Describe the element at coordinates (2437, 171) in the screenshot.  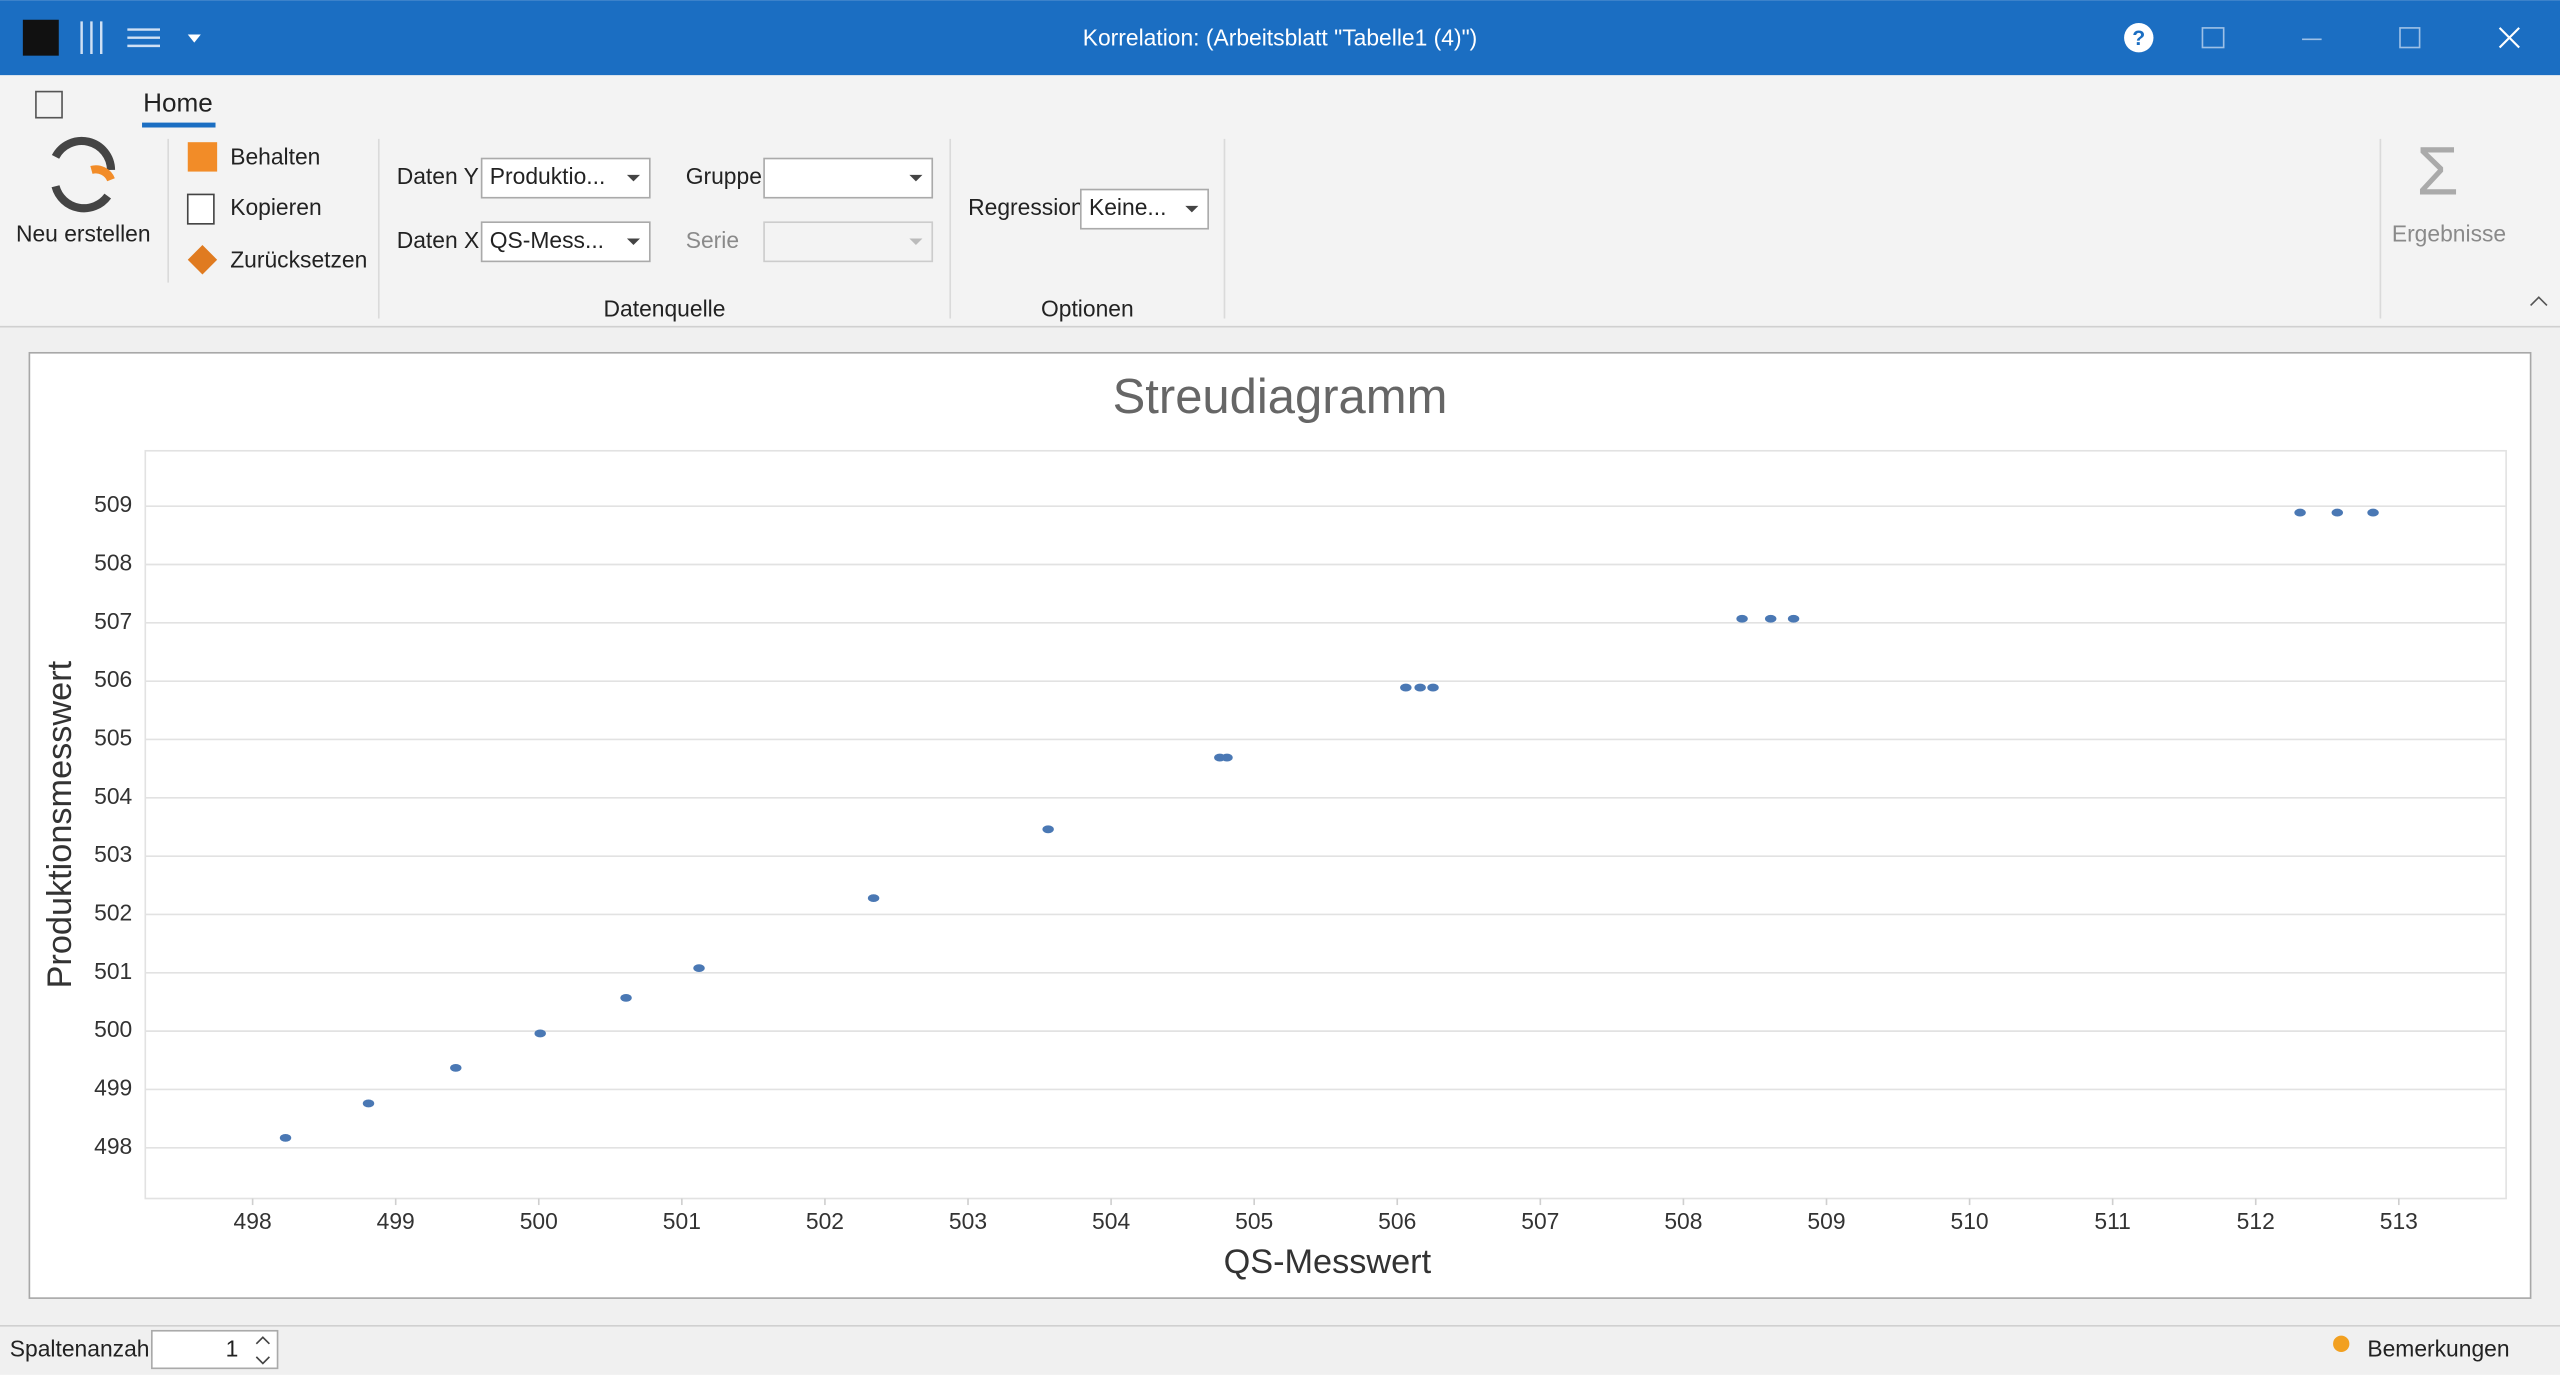
I see `results-icon: Σ` at that location.